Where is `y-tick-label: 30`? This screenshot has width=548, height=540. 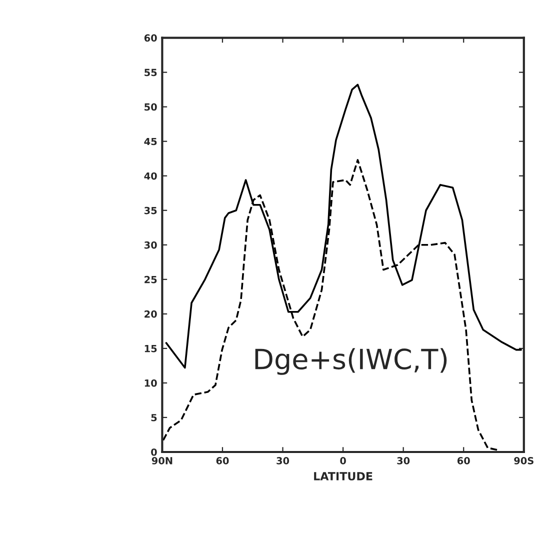
y-tick-label: 30 is located at coordinates (150, 245).